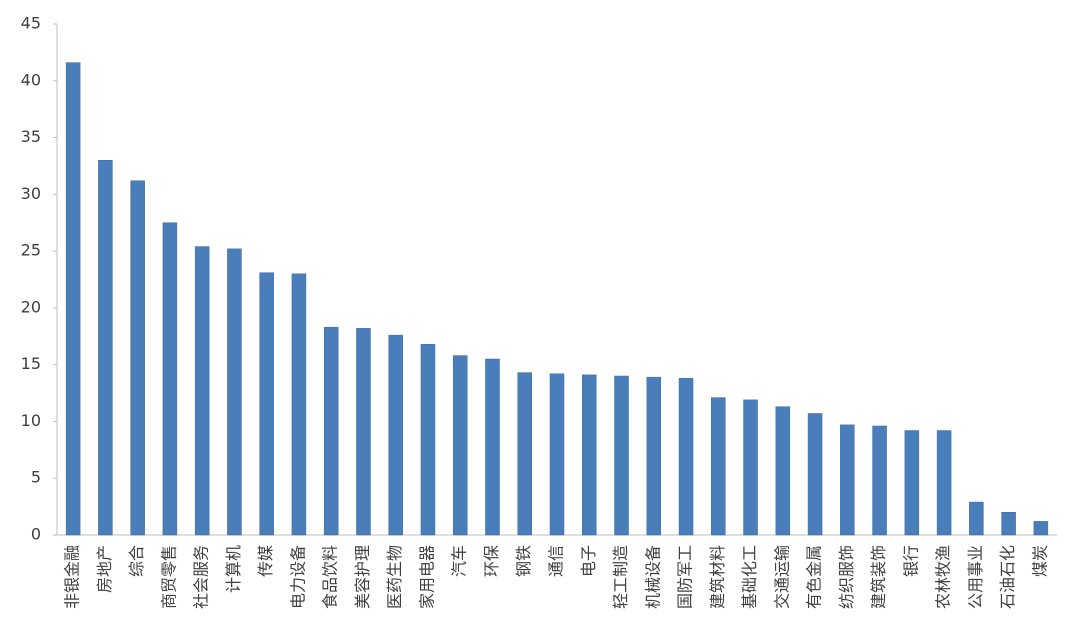 The width and height of the screenshot is (1080, 641). What do you see at coordinates (459, 561) in the screenshot?
I see `x-tick-label: 汽车` at bounding box center [459, 561].